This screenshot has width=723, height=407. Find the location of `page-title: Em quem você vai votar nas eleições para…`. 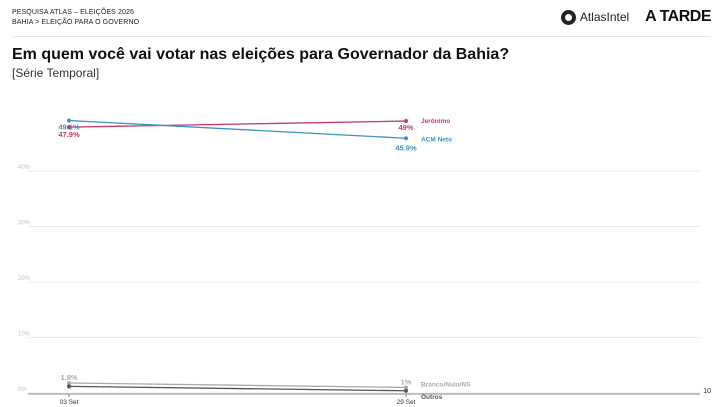

page-title: Em quem você vai votar nas eleições para… is located at coordinates (261, 54).